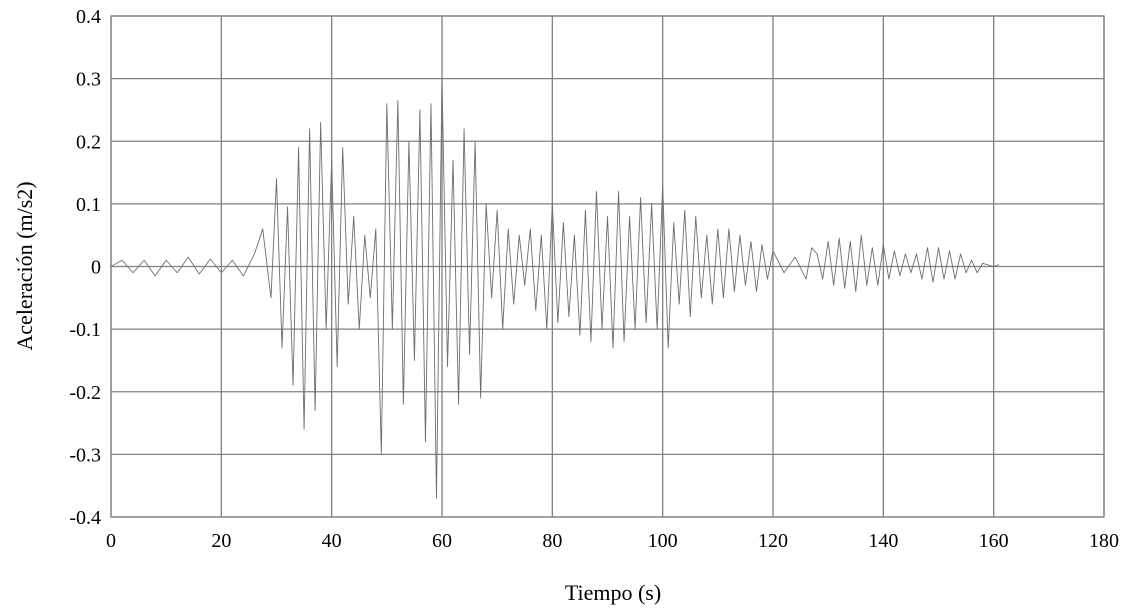  I want to click on x-tick-label: 0, so click(111, 541).